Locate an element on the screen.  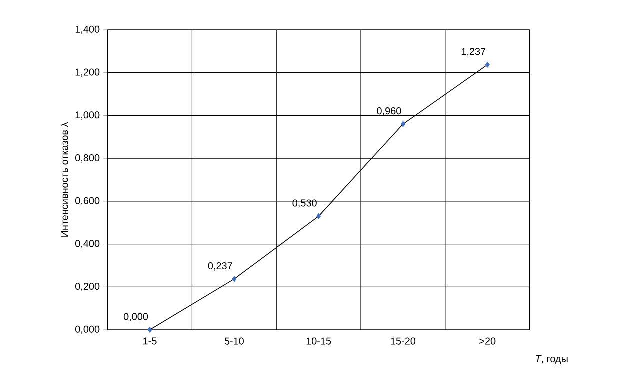
data-label: 0,000 is located at coordinates (136, 317).